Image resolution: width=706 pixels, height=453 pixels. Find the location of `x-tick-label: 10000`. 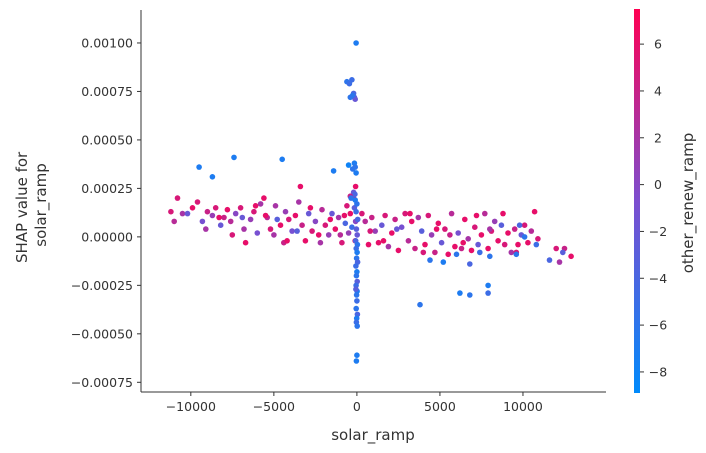

x-tick-label: 10000 is located at coordinates (523, 406).